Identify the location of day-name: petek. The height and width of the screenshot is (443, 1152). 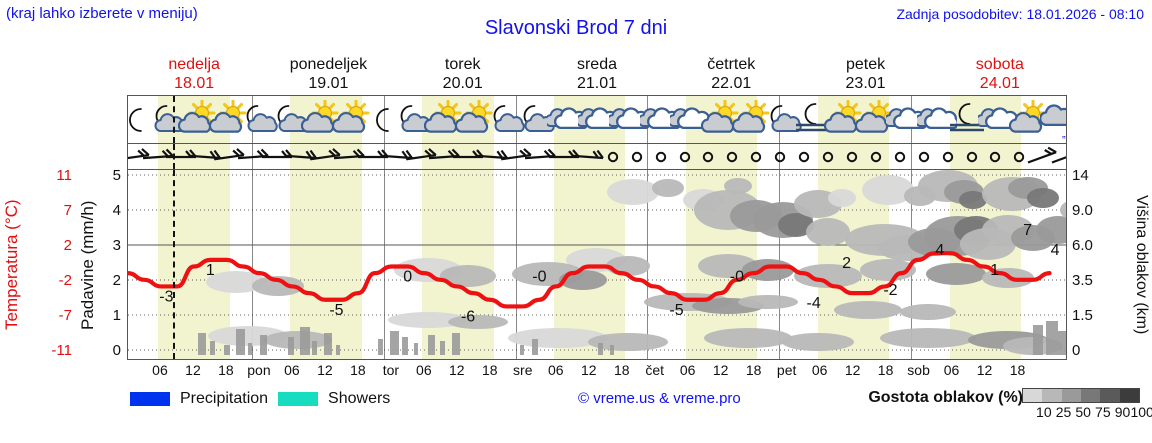
(865, 64).